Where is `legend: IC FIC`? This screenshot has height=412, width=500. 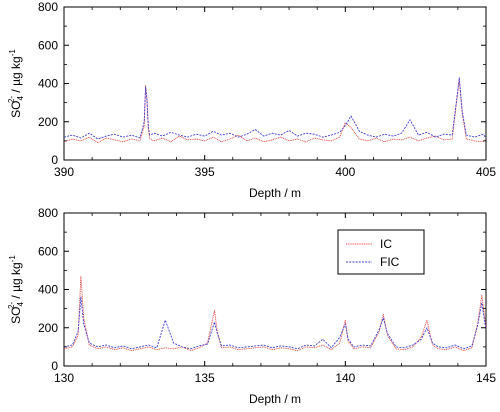 legend: IC FIC is located at coordinates (381, 252).